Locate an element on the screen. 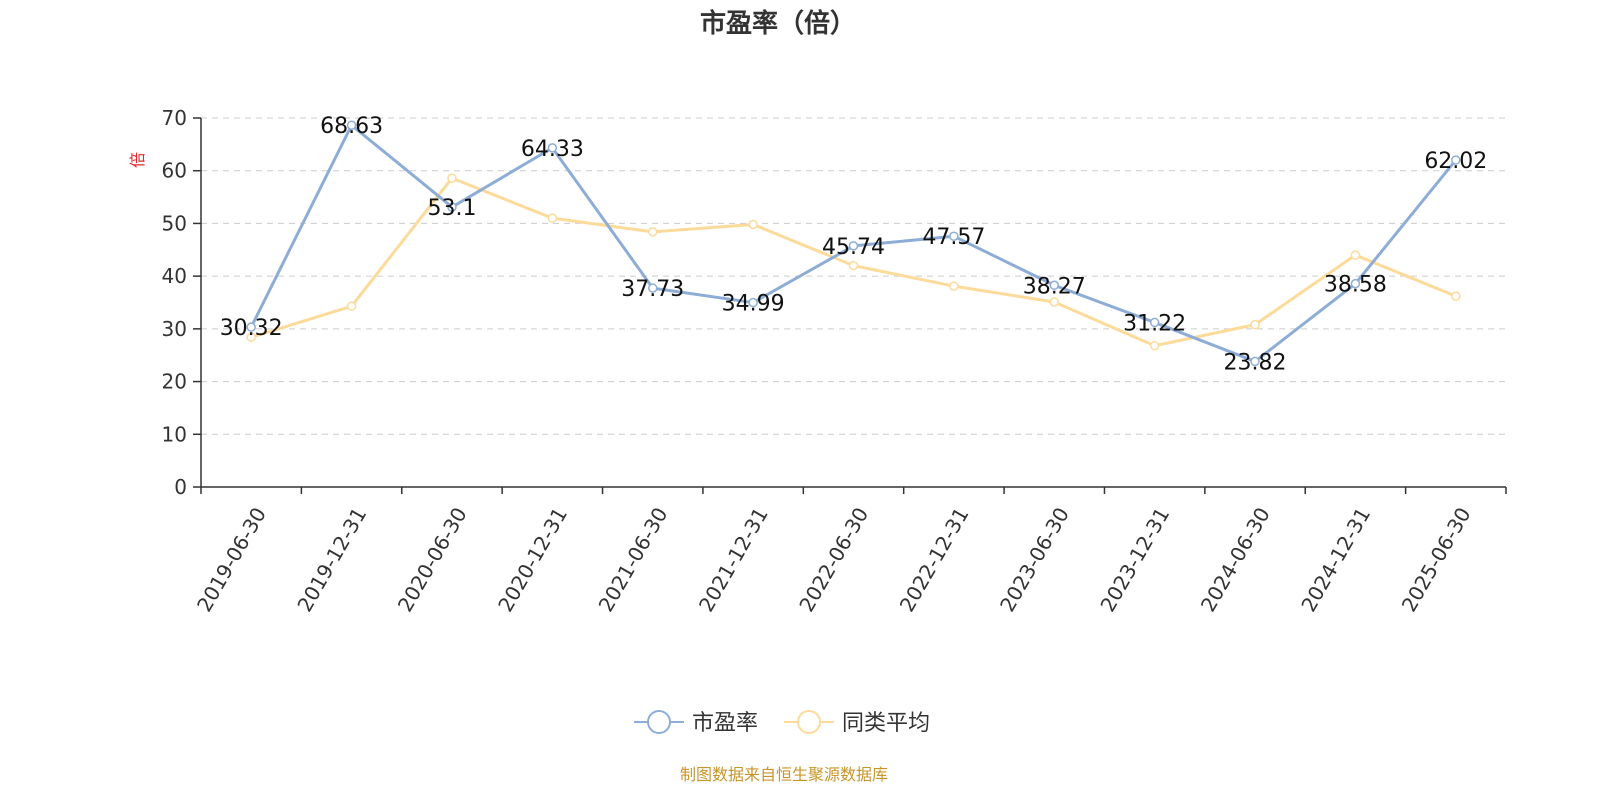 Image resolution: width=1600 pixels, height=800 pixels. x-tick-label: 2022-12-31 is located at coordinates (934, 559).